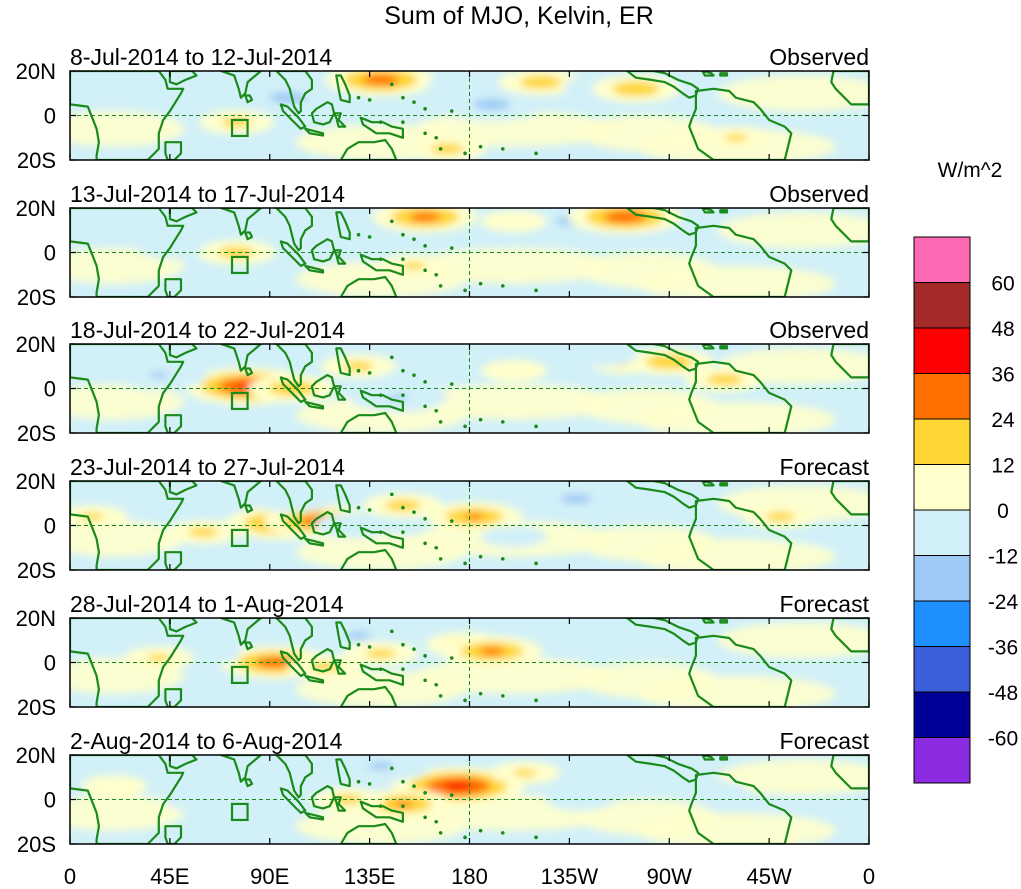 Image resolution: width=1021 pixels, height=889 pixels. What do you see at coordinates (1002, 466) in the screenshot?
I see `colorbar-label: 12` at bounding box center [1002, 466].